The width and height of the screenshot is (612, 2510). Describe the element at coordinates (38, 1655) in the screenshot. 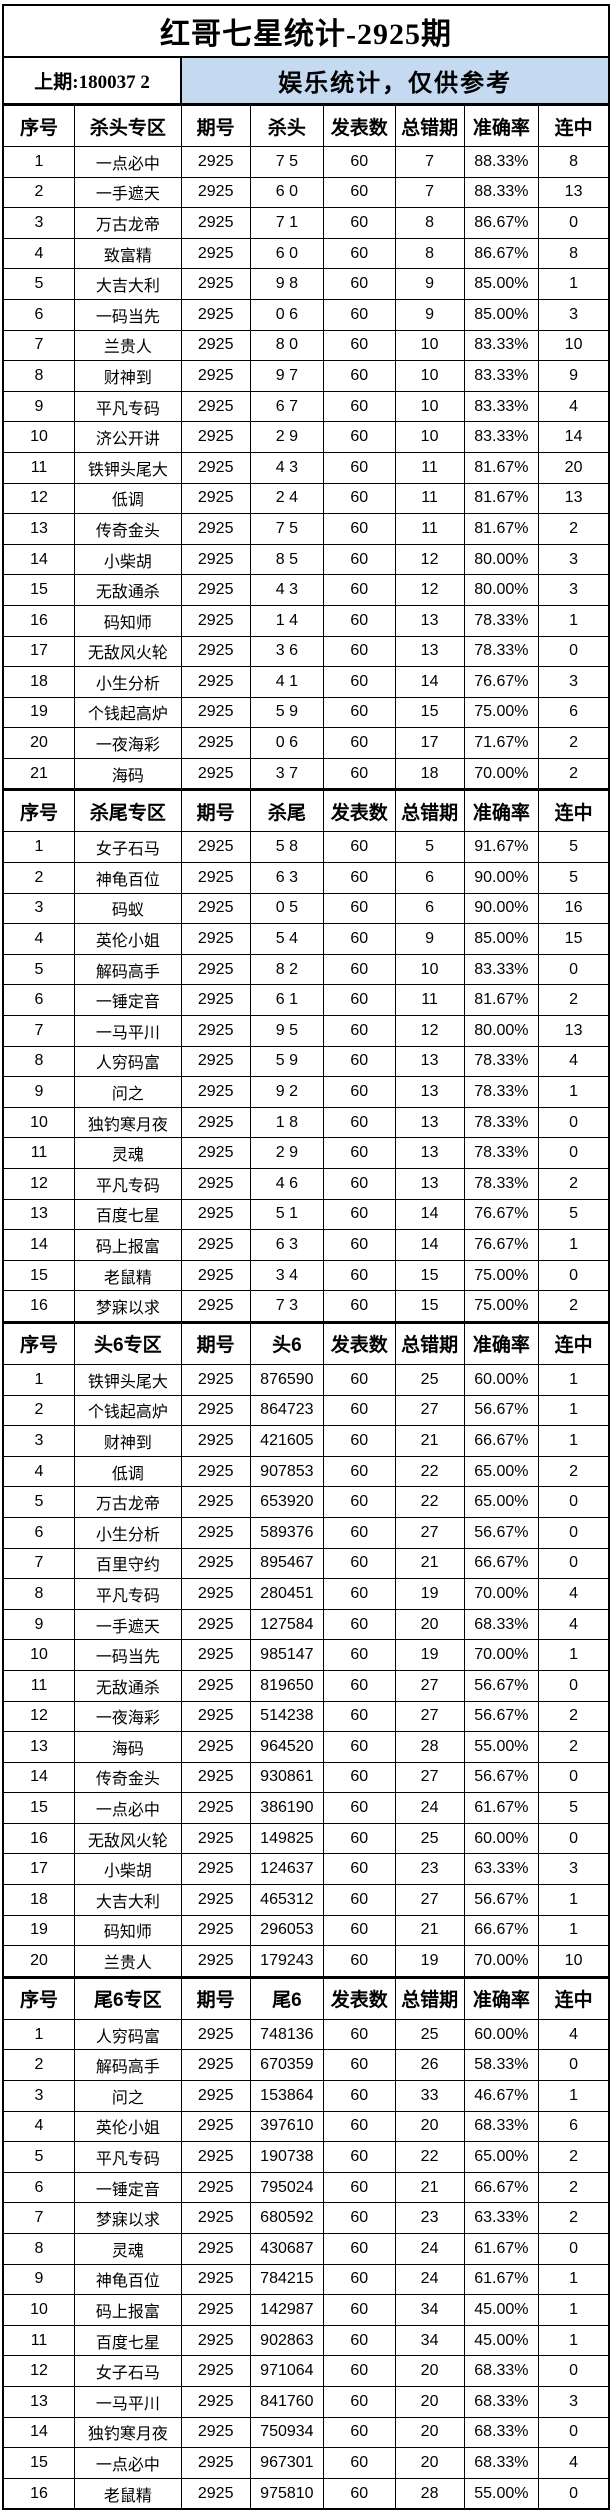

I see `cell-index: 10` at that location.